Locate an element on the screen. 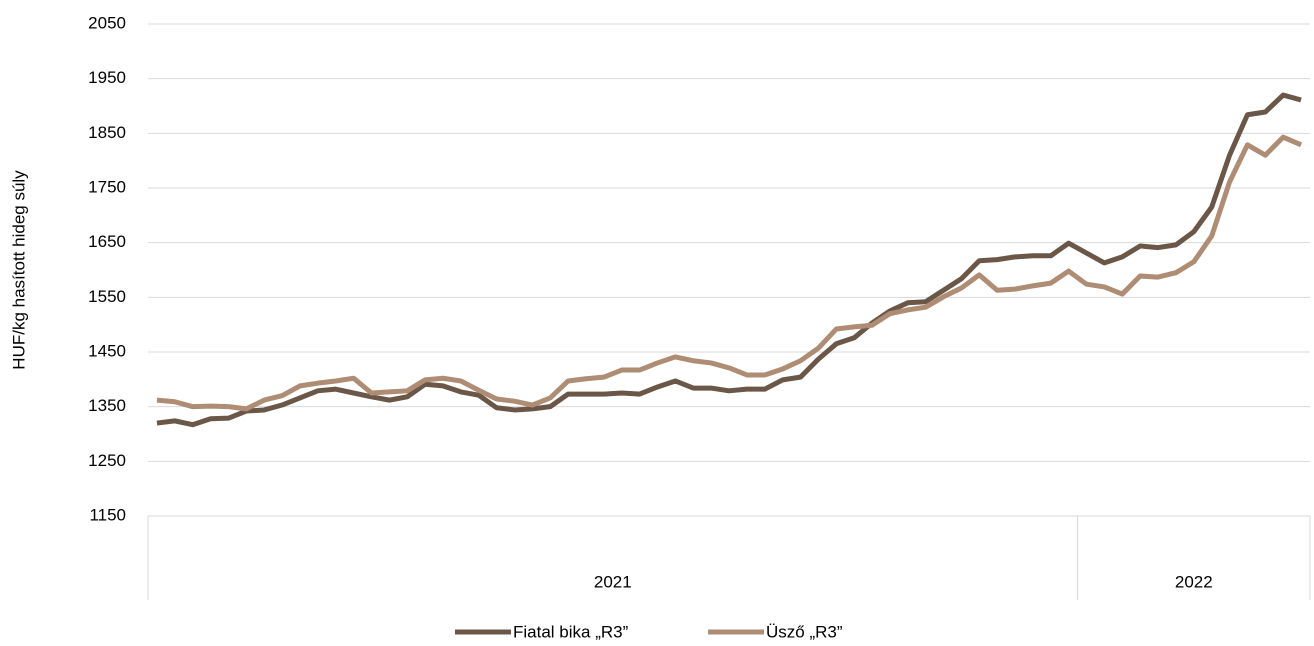 The height and width of the screenshot is (646, 1314). y-tick-label: 1250 is located at coordinates (107, 460).